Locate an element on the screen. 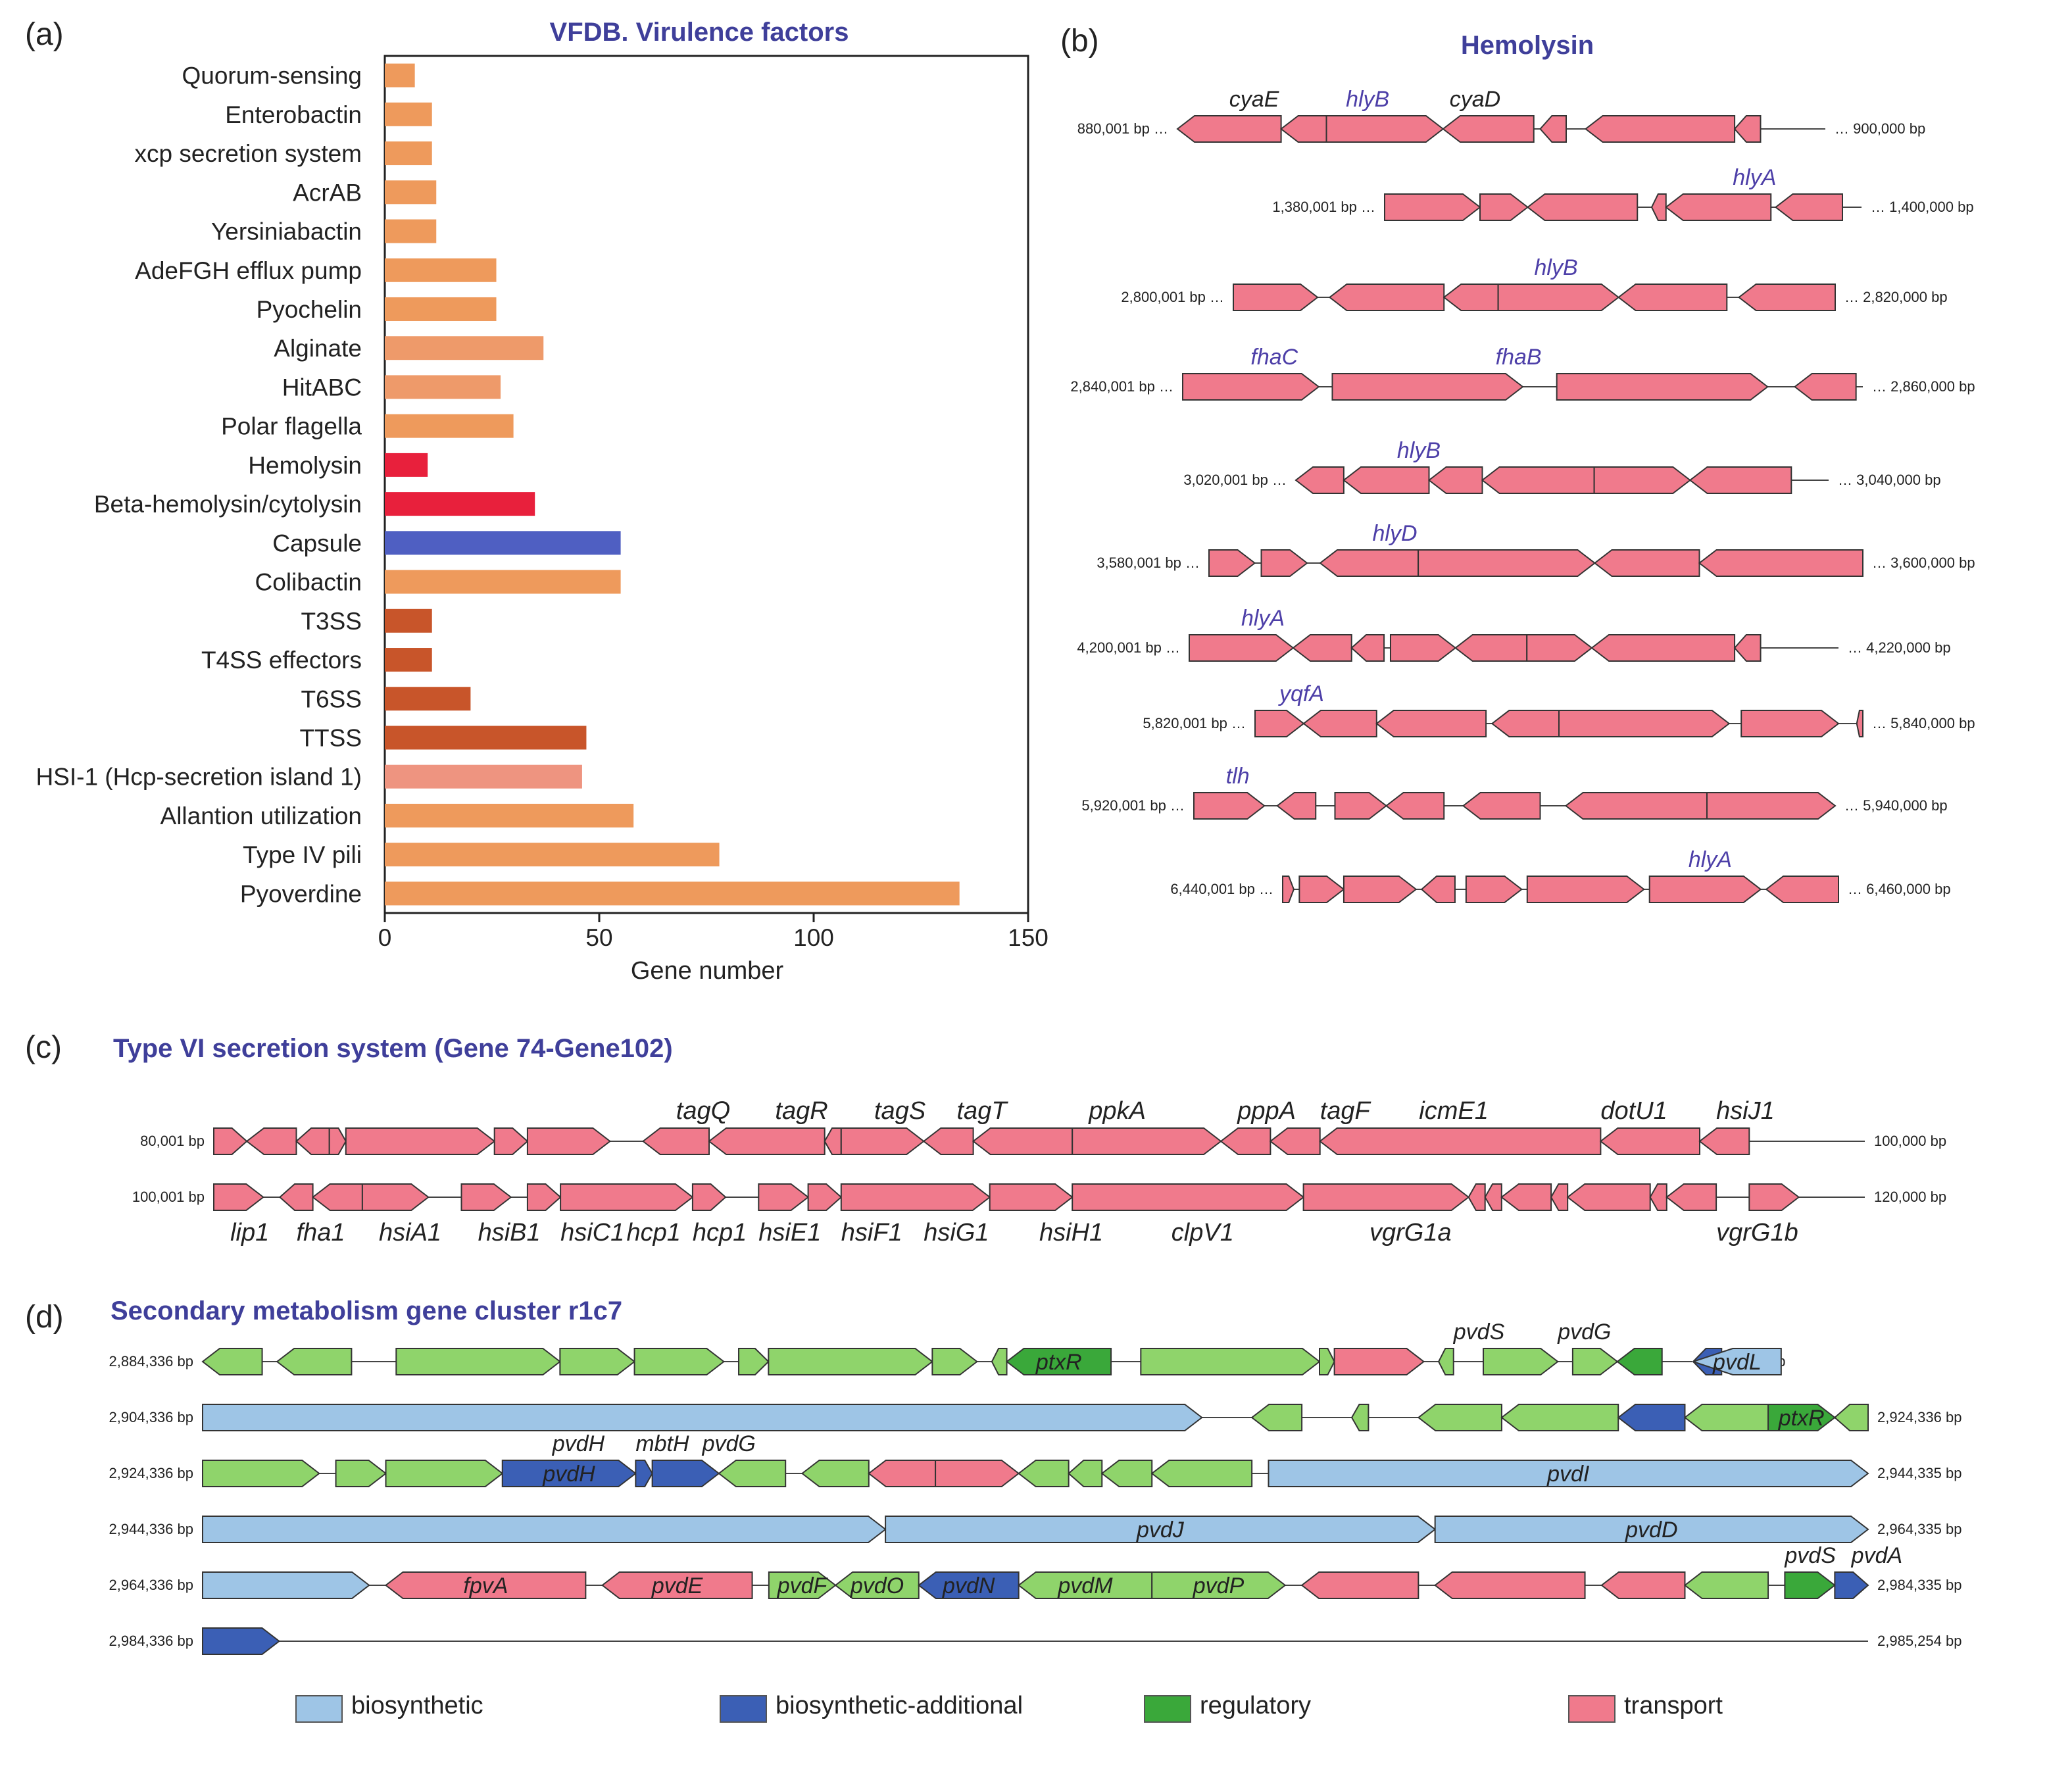 This screenshot has height=1778, width=2072. track-start-label: 2,884,336 bp is located at coordinates (151, 1361).